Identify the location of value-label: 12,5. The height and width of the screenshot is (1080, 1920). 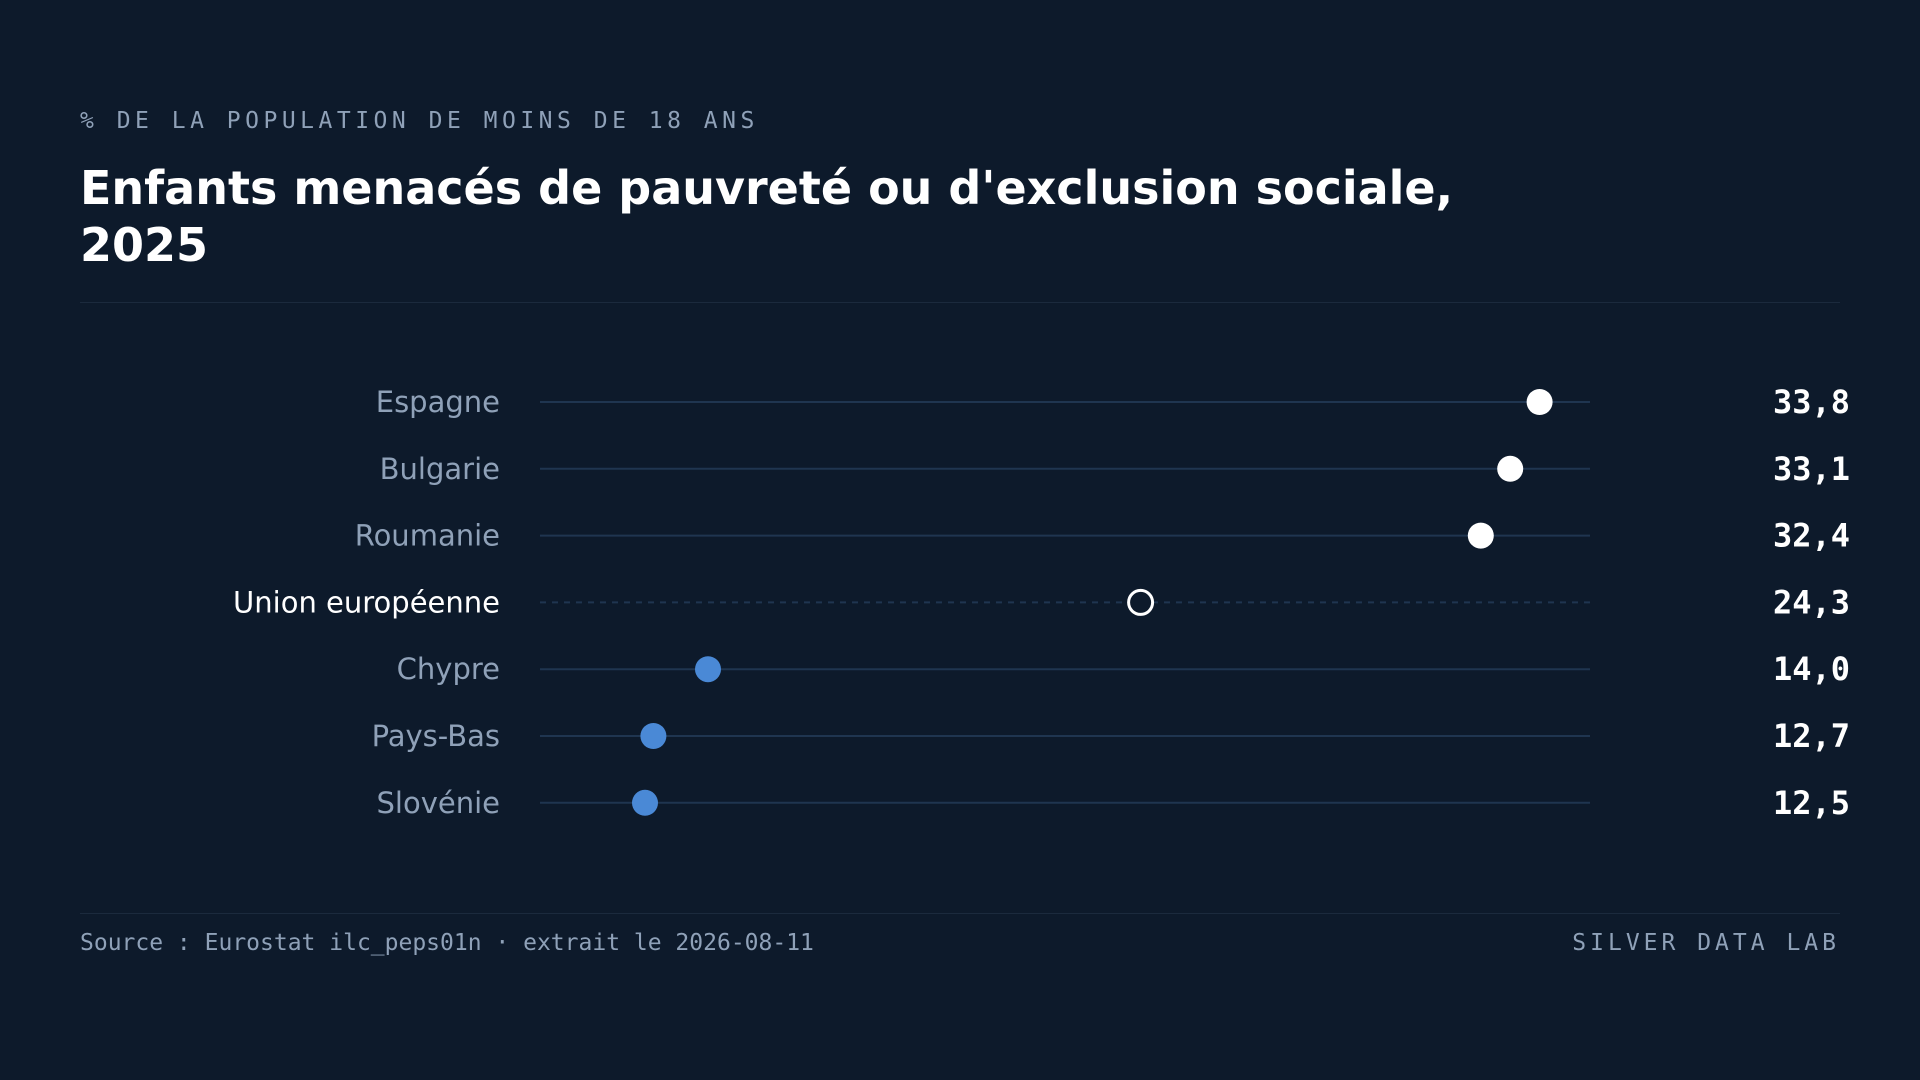
(1811, 803).